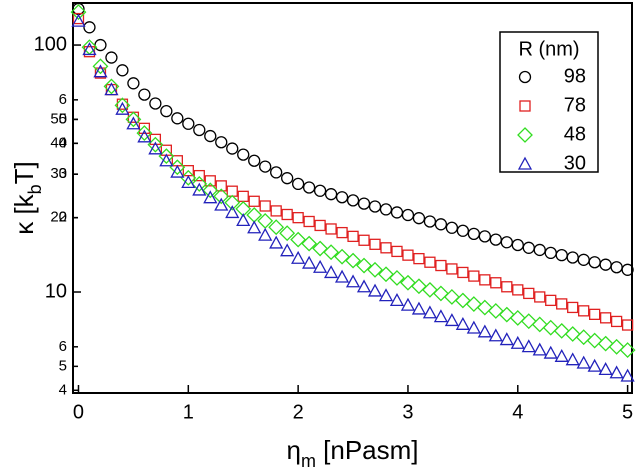  I want to click on legend-label: 30, so click(575, 163).